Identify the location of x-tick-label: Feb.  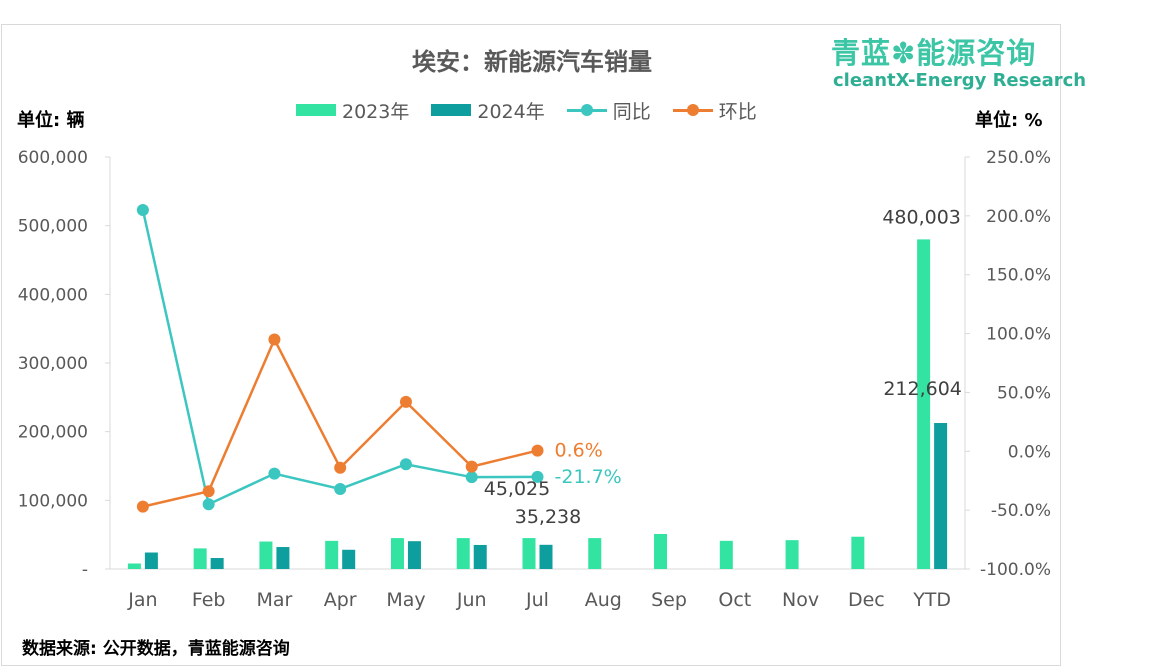
(209, 600).